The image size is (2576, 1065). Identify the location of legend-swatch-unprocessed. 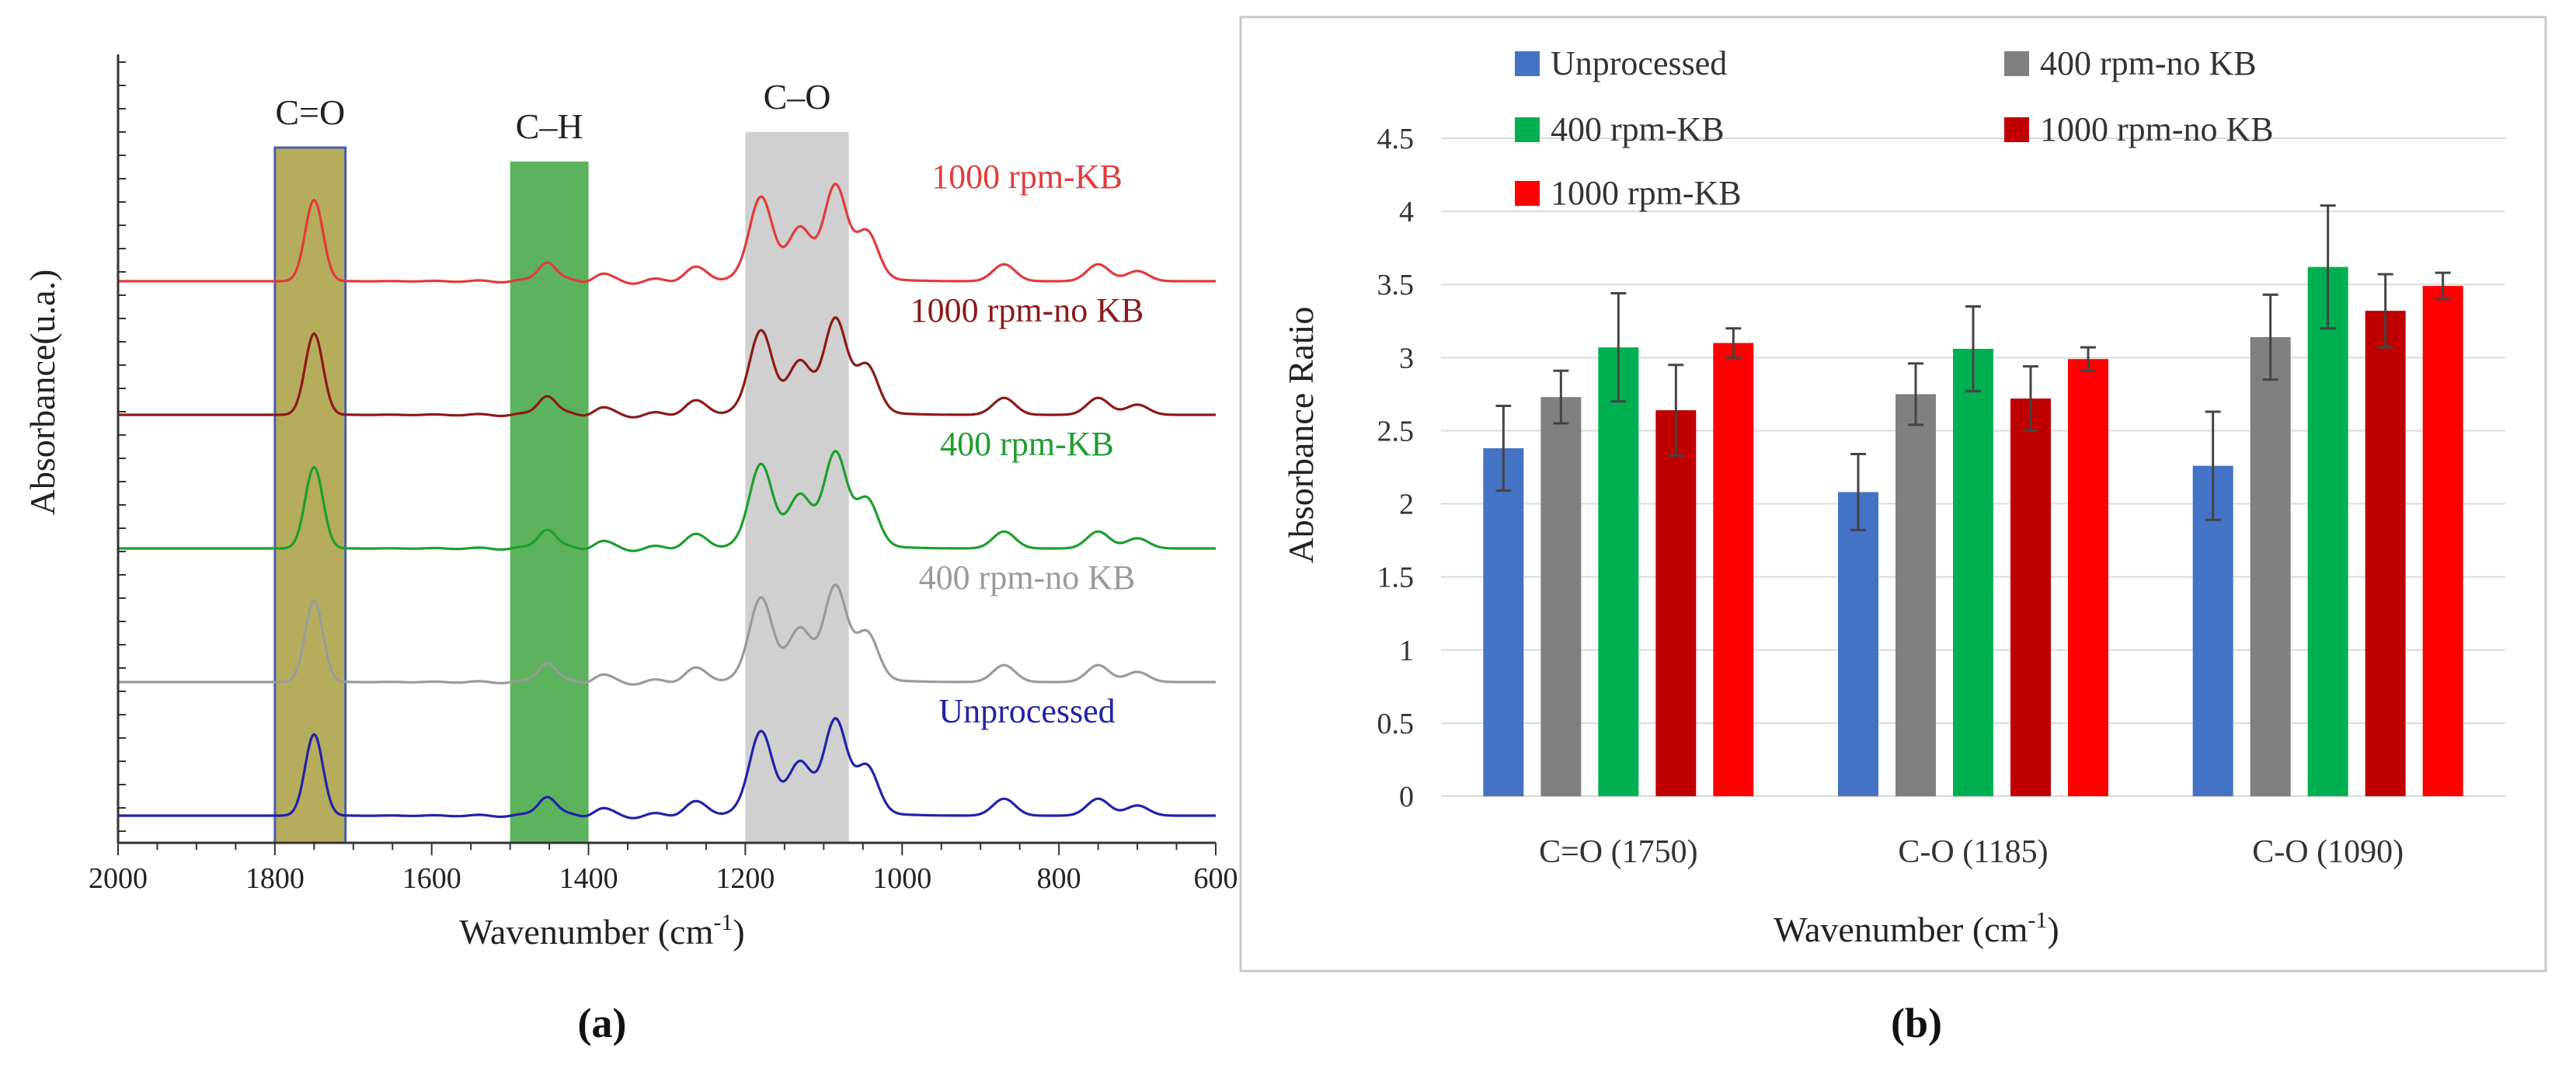
(1527, 64).